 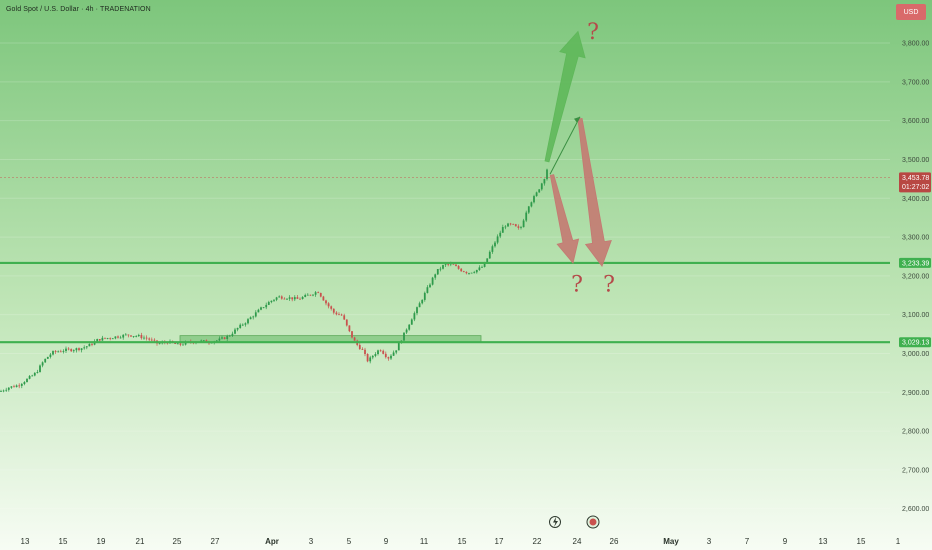 What do you see at coordinates (747, 541) in the screenshot?
I see `time-tick-label: 7` at bounding box center [747, 541].